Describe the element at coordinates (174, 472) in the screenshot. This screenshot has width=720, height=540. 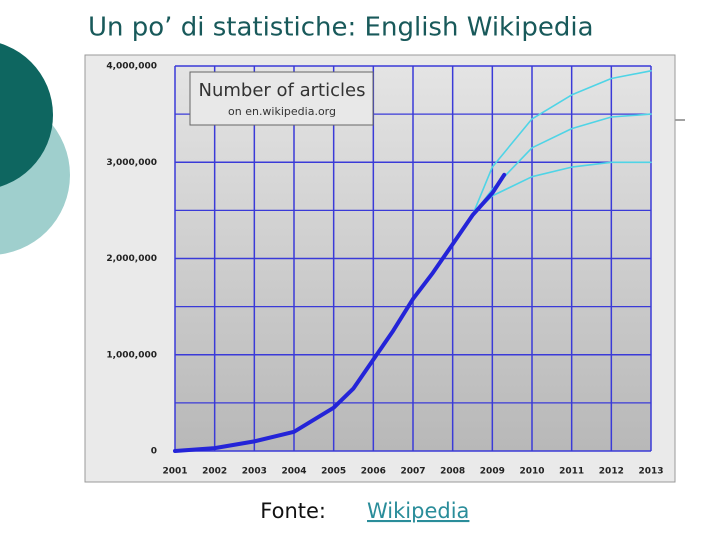
I see `x-tick-label: 2001` at that location.